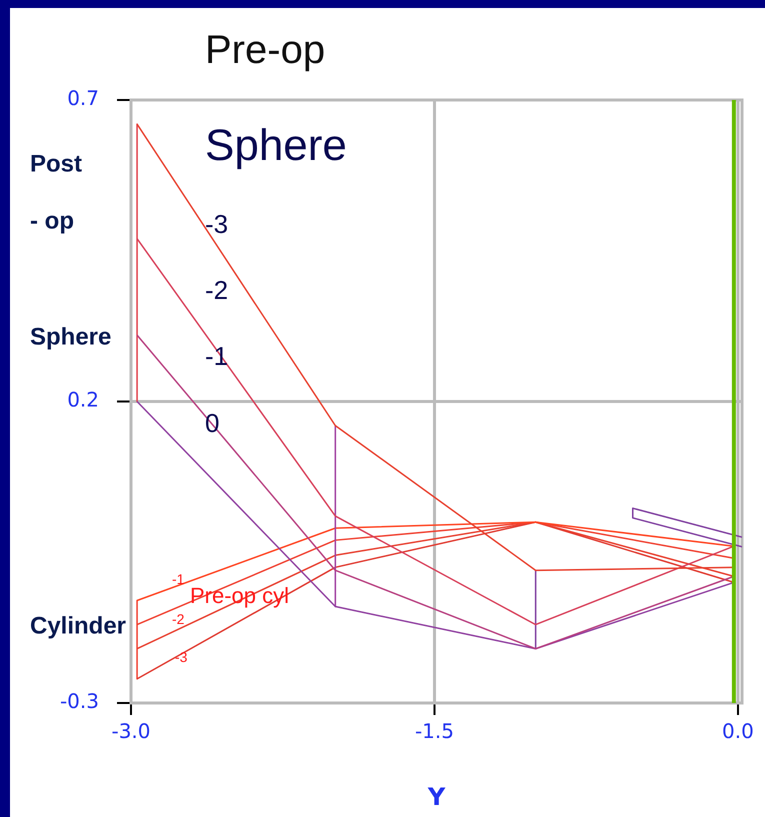  Describe the element at coordinates (79, 701) in the screenshot. I see `y-tick-label: -0.3` at that location.